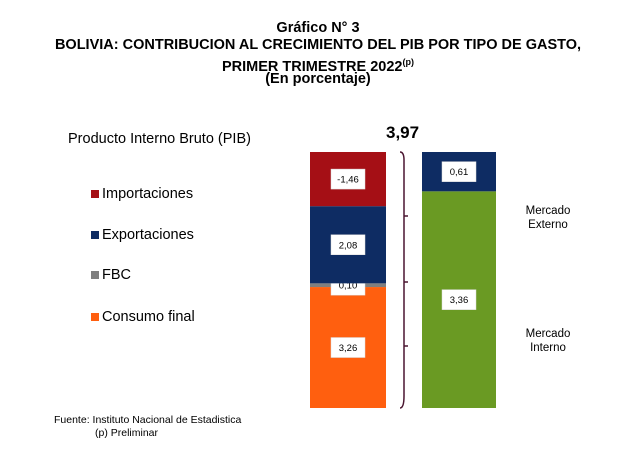 The height and width of the screenshot is (458, 636). I want to click on legend-label-importaciones: Importaciones, so click(148, 194).